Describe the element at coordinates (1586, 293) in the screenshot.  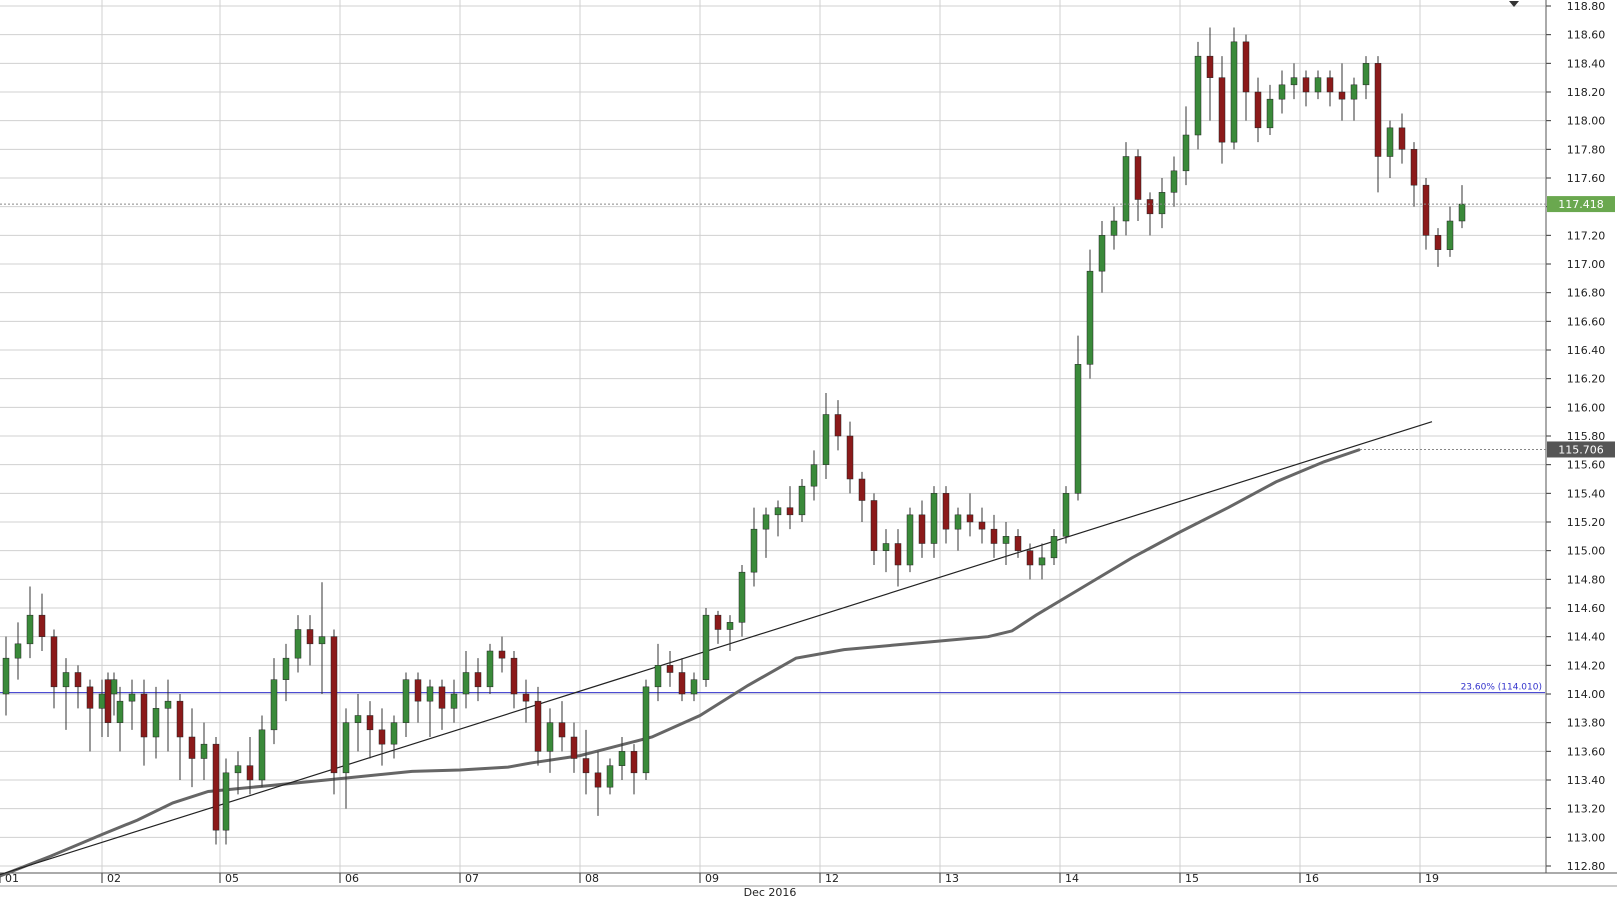
I see `y-tick-label: 116.80` at that location.